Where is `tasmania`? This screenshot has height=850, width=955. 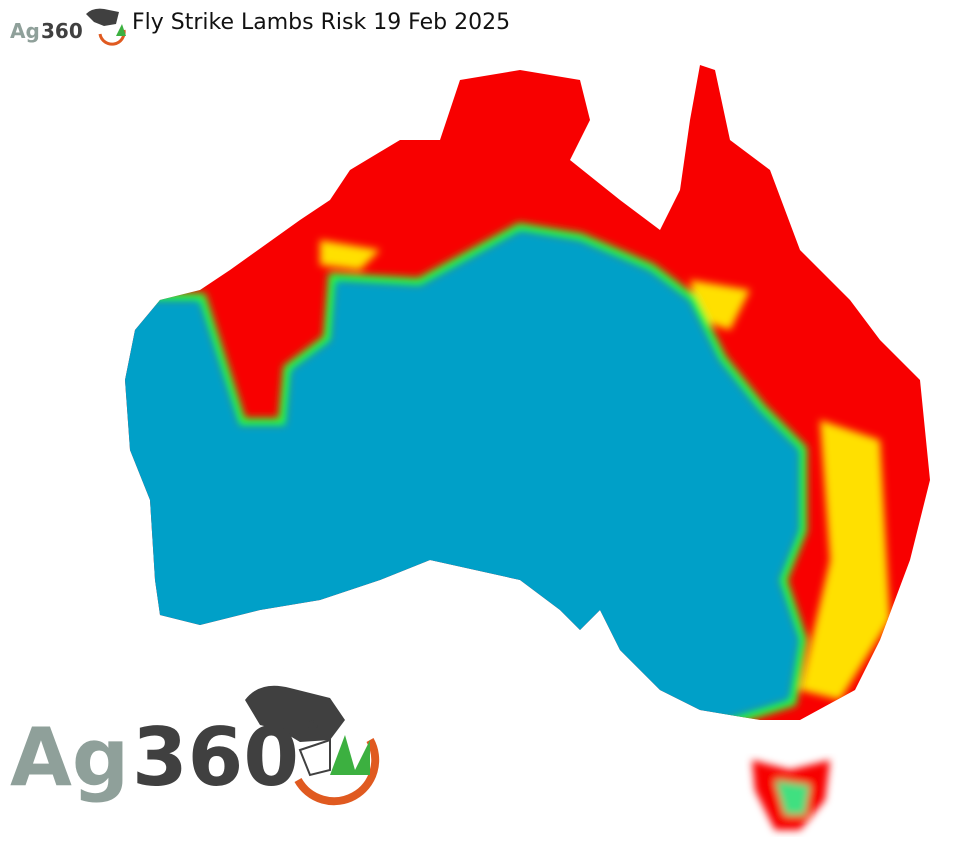 tasmania is located at coordinates (791, 795).